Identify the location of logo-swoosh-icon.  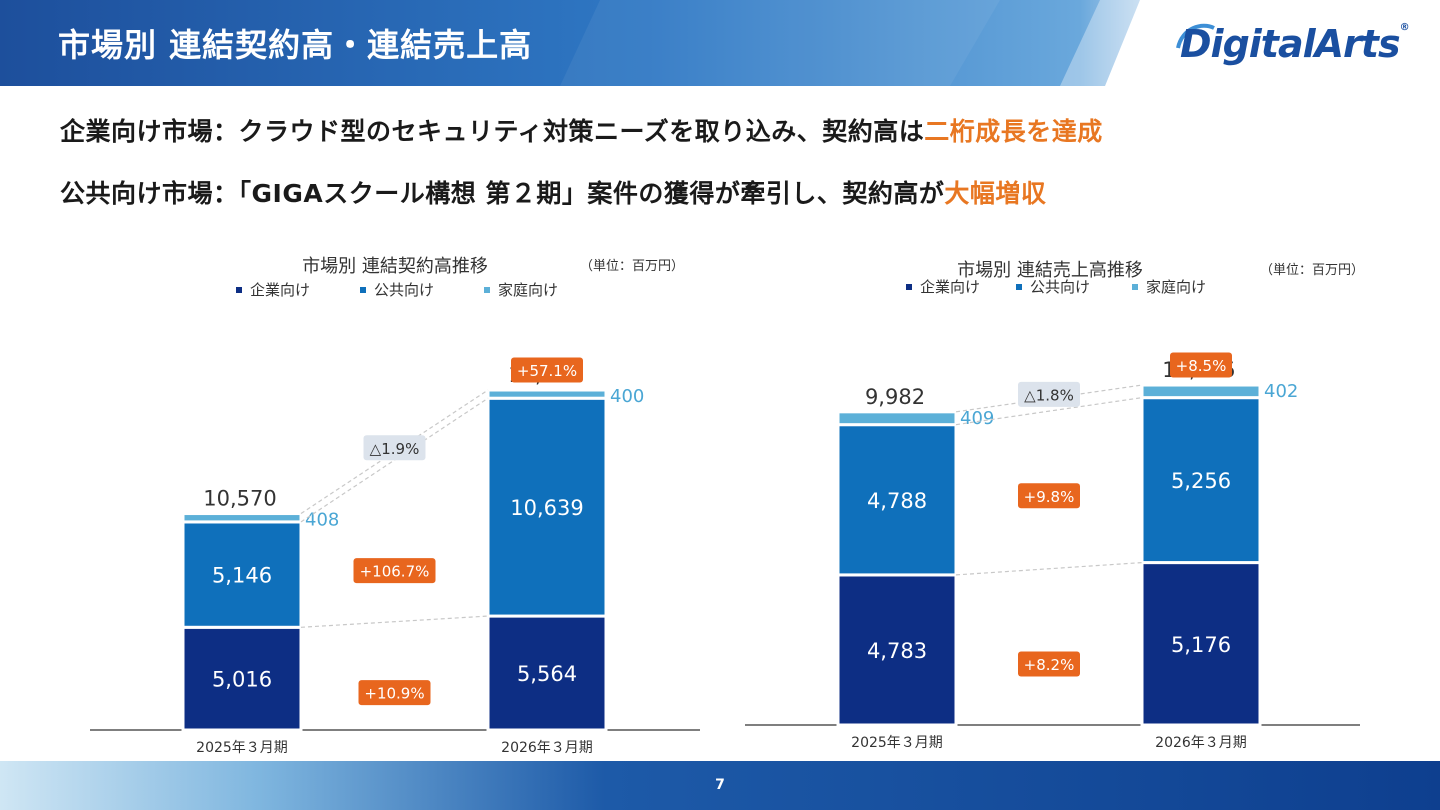
(1195, 36).